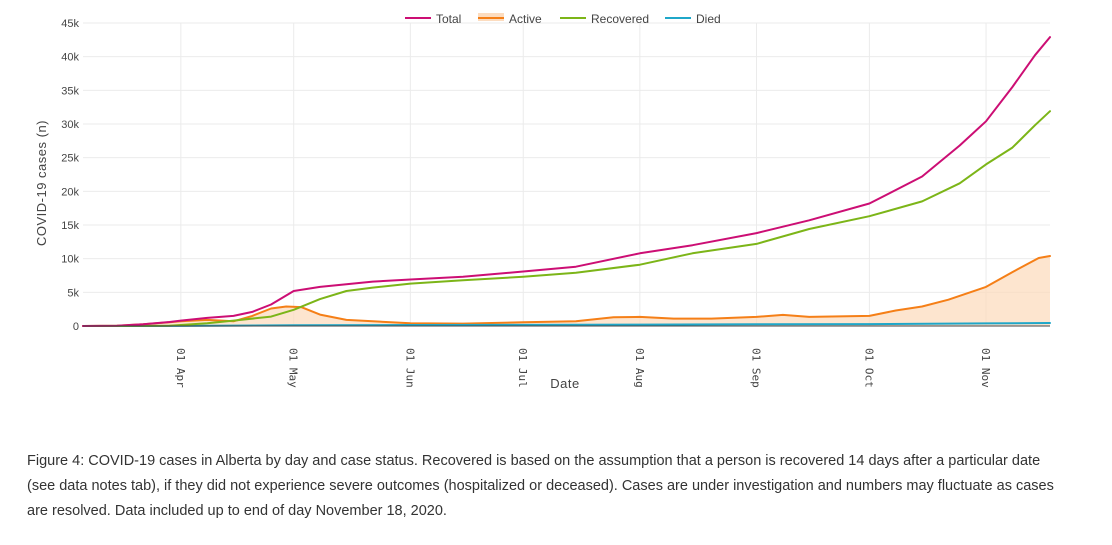 The height and width of the screenshot is (545, 1112). Describe the element at coordinates (76, 327) in the screenshot. I see `y-tick-label: 0` at that location.